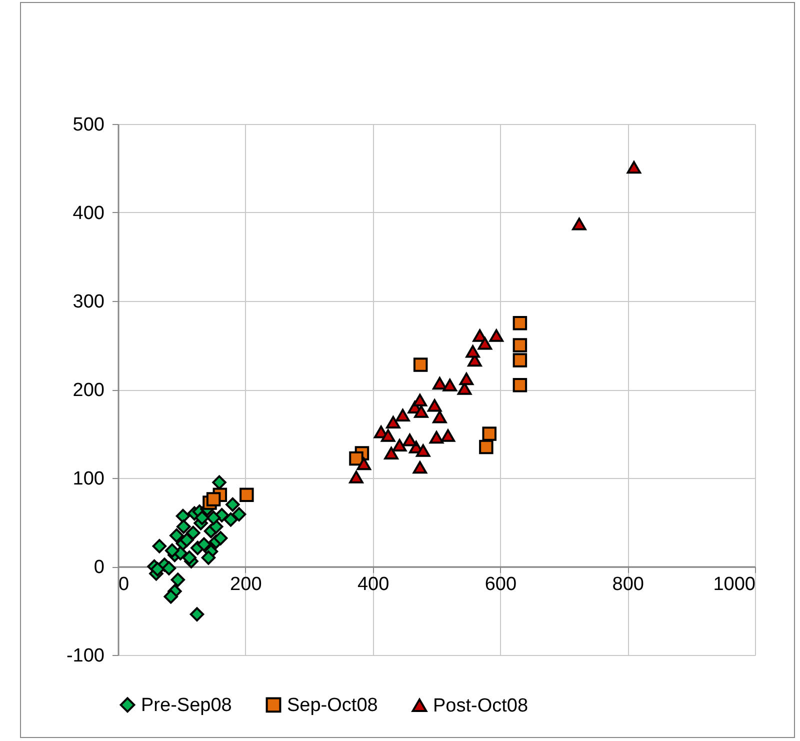 The width and height of the screenshot is (800, 741). I want to click on legend-label: Post-Oct08, so click(480, 705).